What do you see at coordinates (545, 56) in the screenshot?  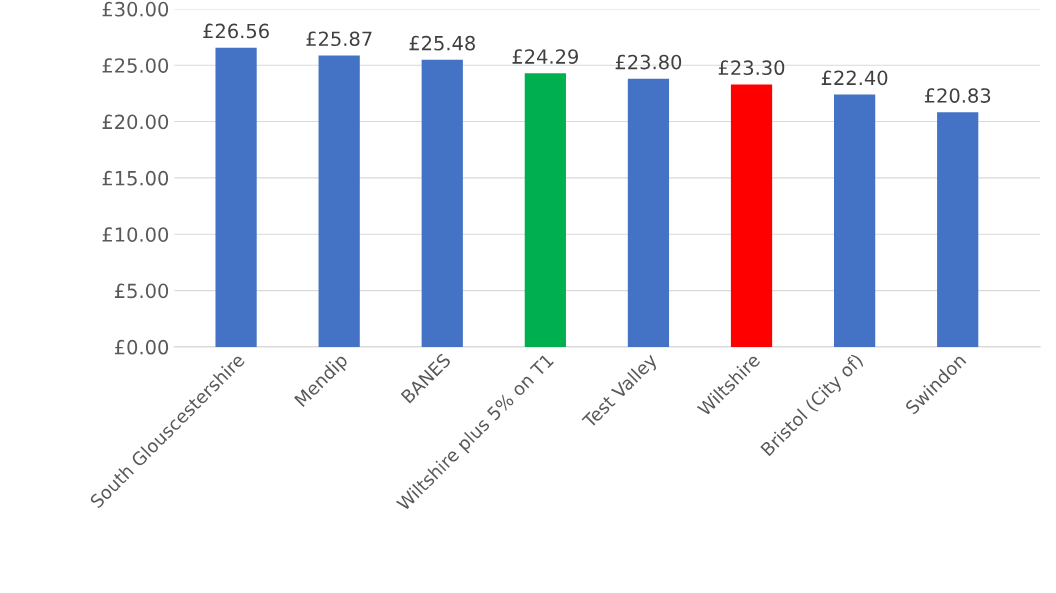 I see `data-label: £24.29` at bounding box center [545, 56].